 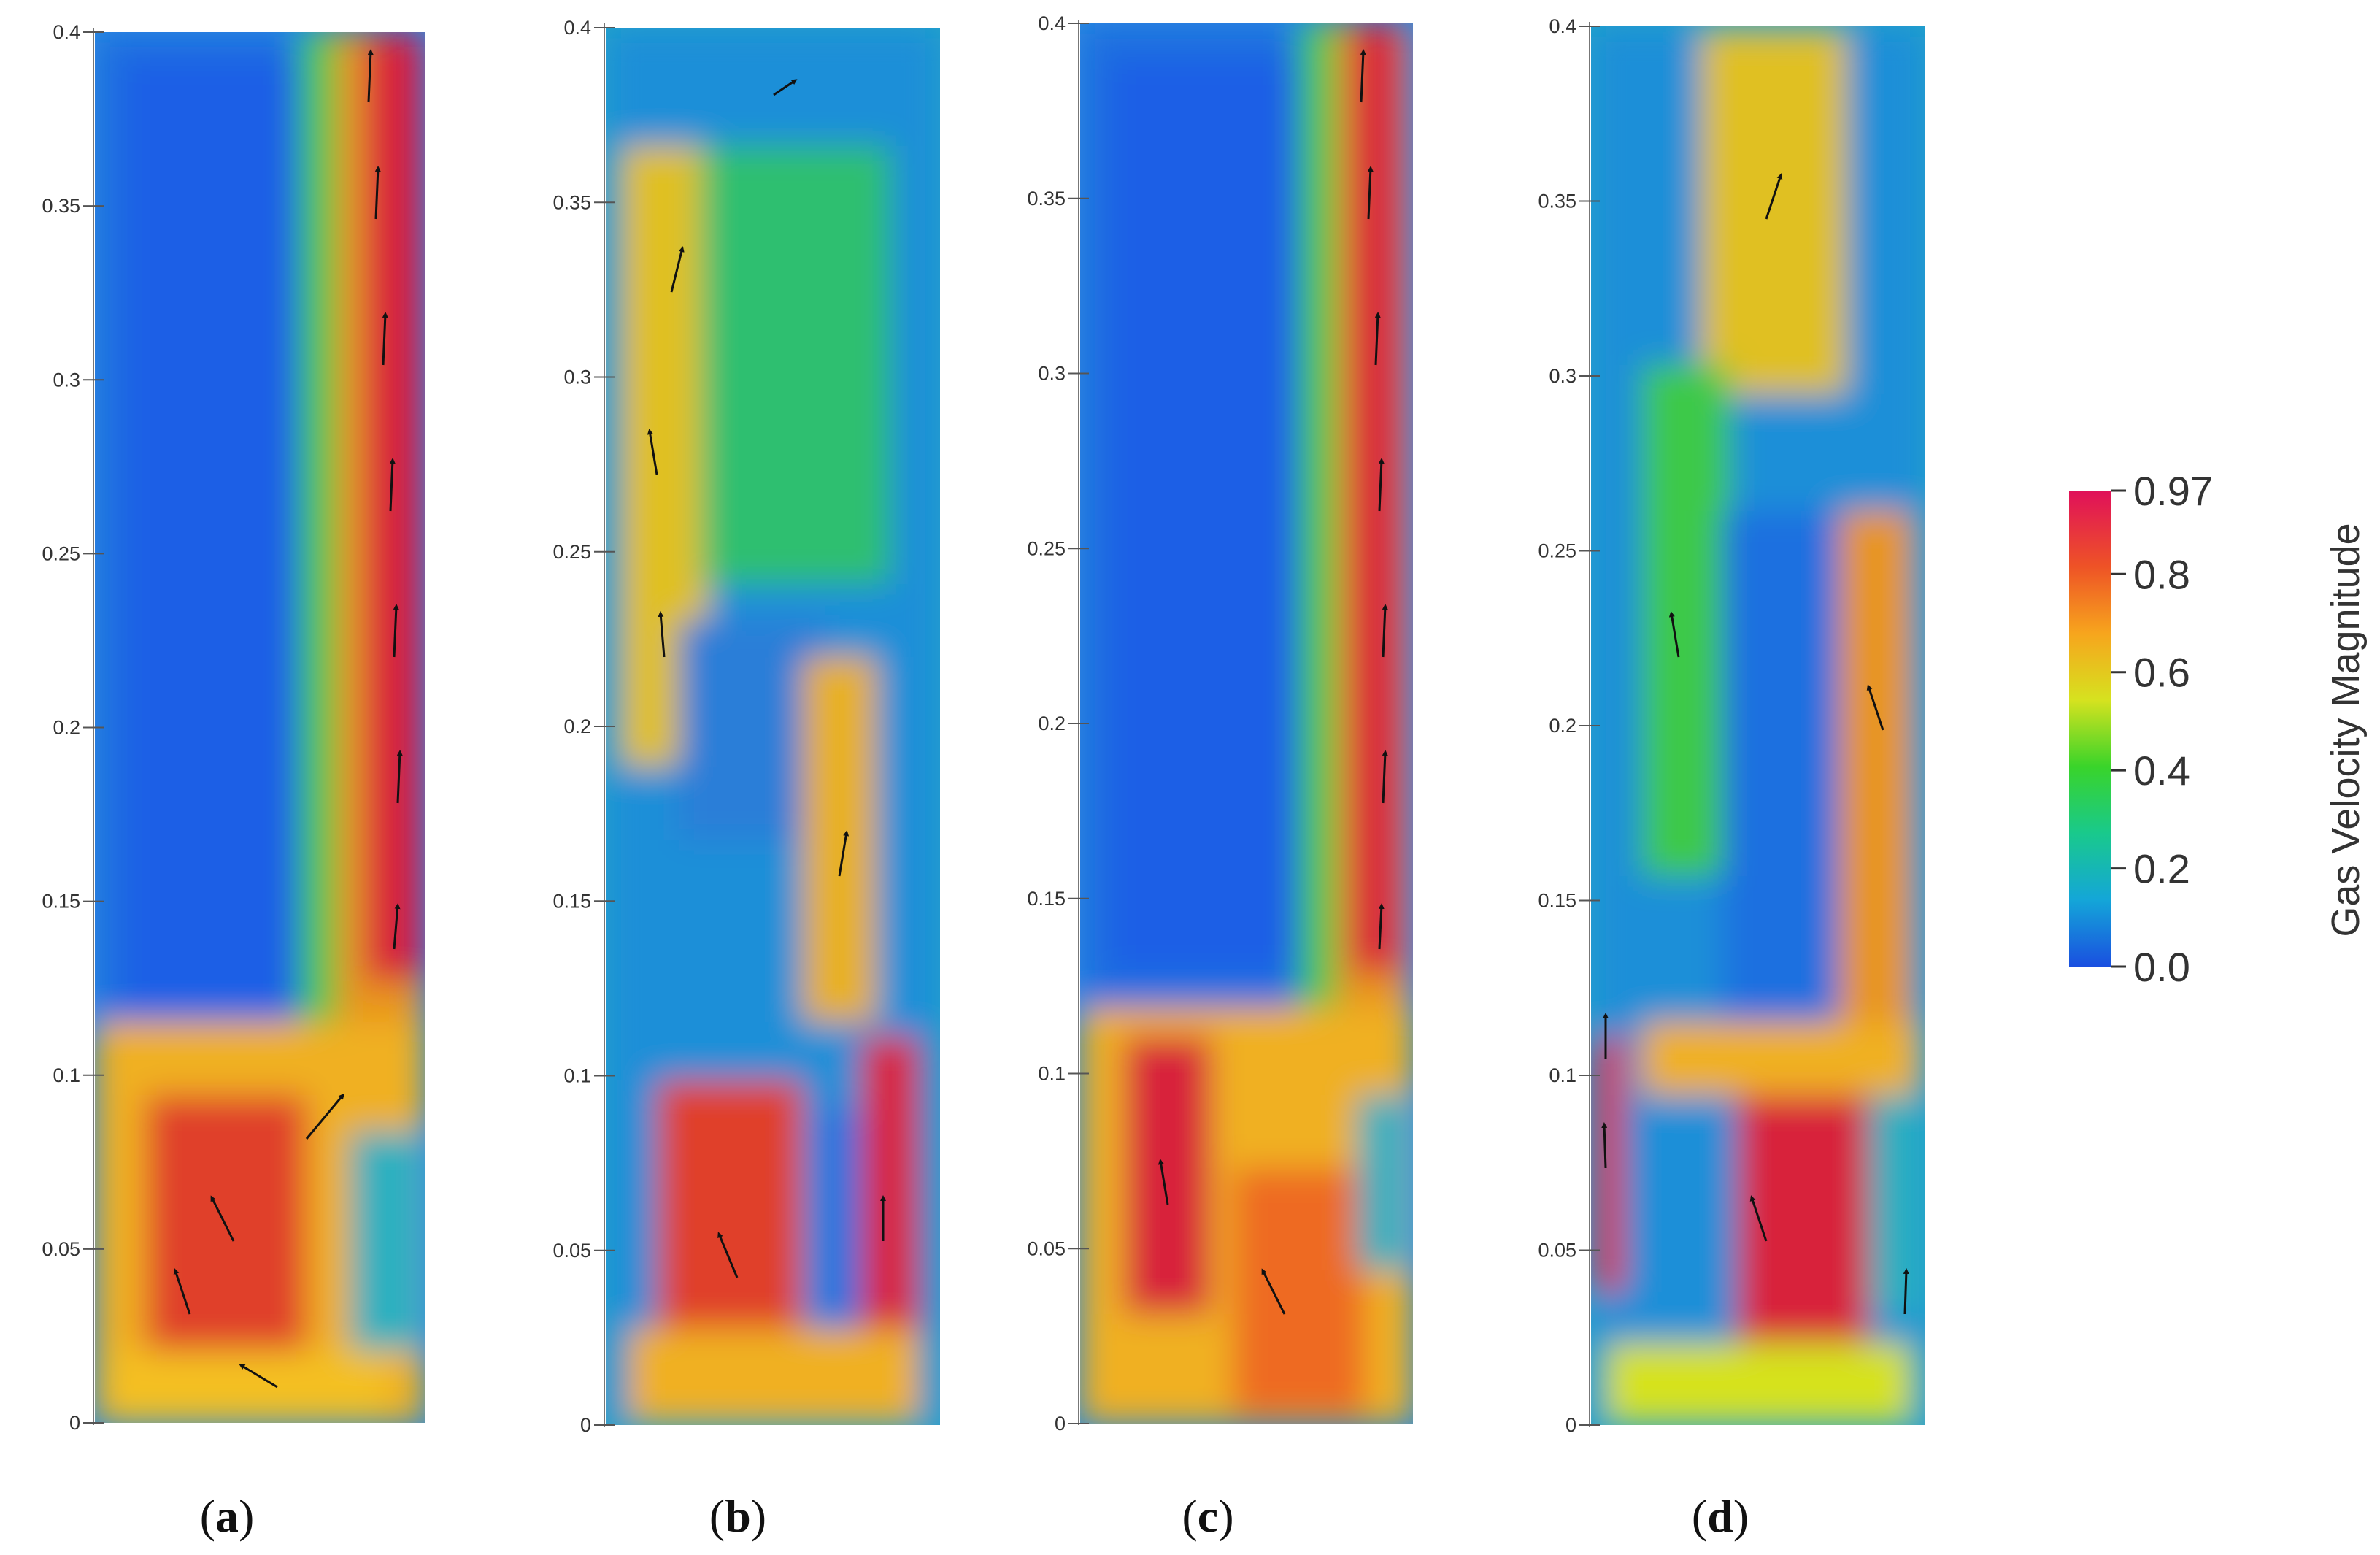 What do you see at coordinates (2161, 673) in the screenshot?
I see `colorbar-tick-label: 0.6` at bounding box center [2161, 673].